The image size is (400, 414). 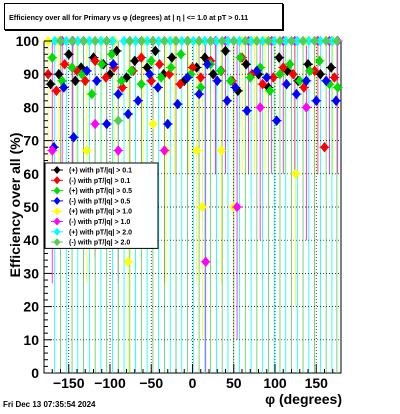 I want to click on y-axis-label: Efficiency over all (%), so click(x=15, y=205).